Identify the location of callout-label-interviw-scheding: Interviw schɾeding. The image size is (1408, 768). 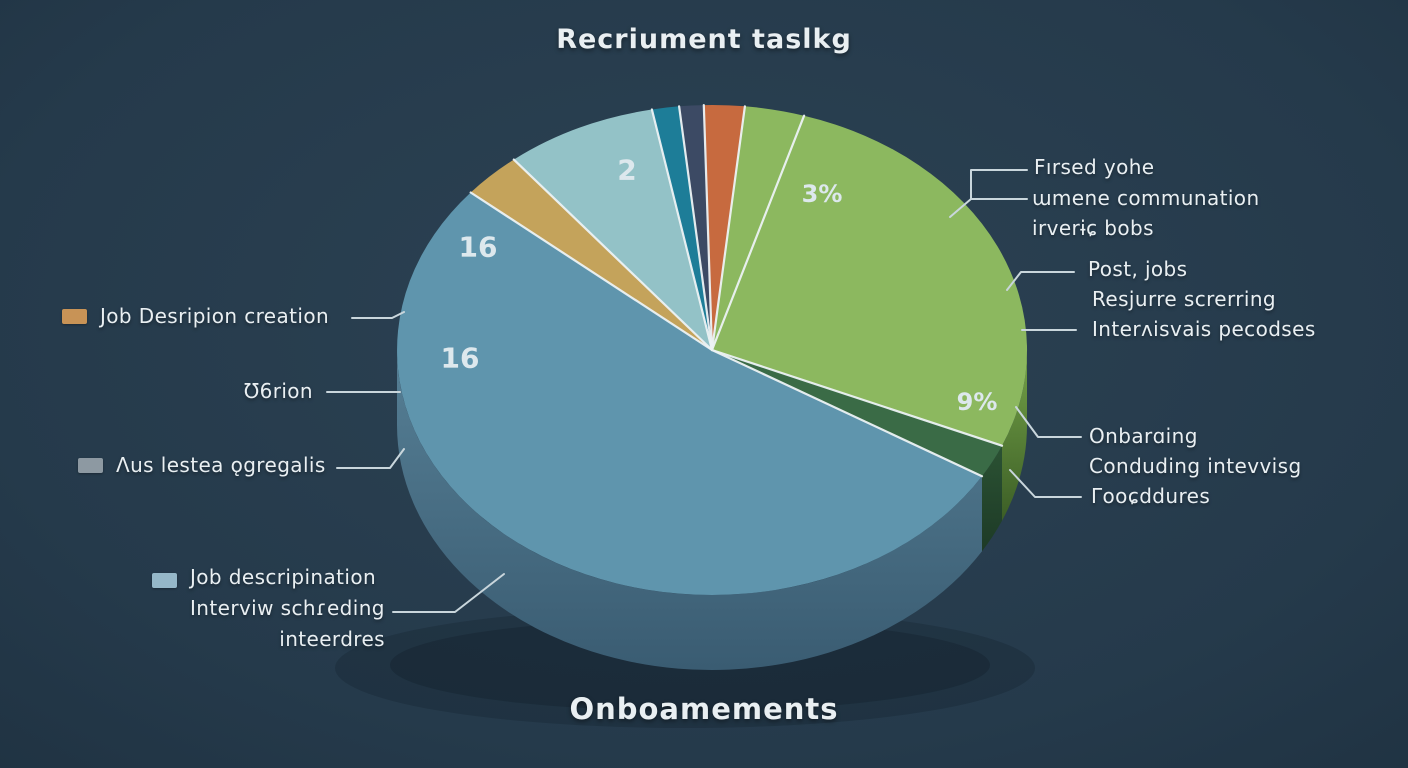
(287, 608).